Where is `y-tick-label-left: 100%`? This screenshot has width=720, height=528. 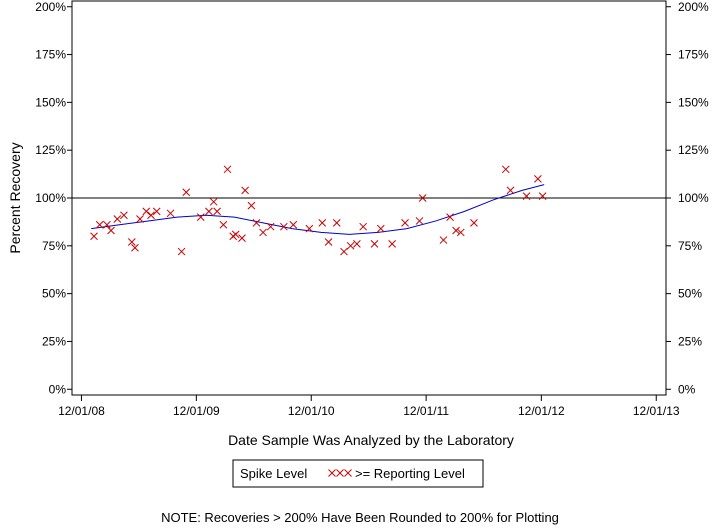
y-tick-label-left: 100% is located at coordinates (50, 198).